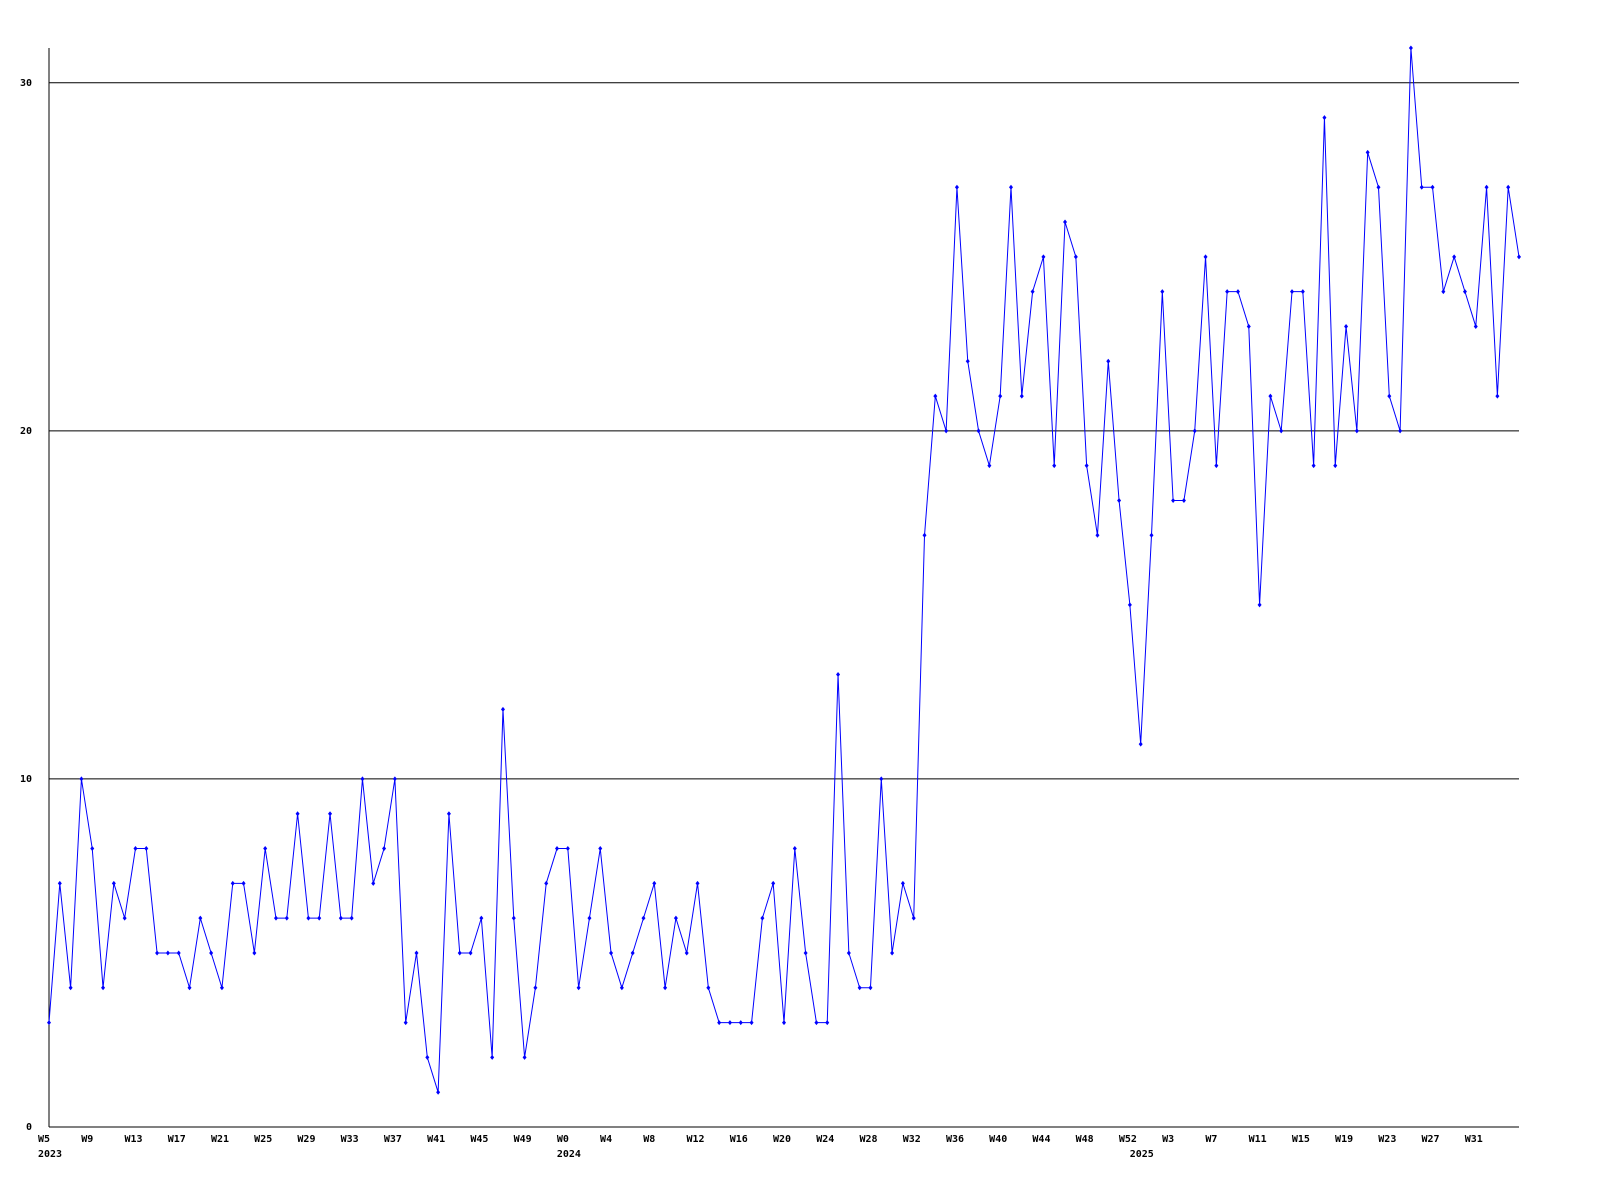 The image size is (1600, 1200). What do you see at coordinates (350, 1139) in the screenshot?
I see `x-tick-label: W33` at bounding box center [350, 1139].